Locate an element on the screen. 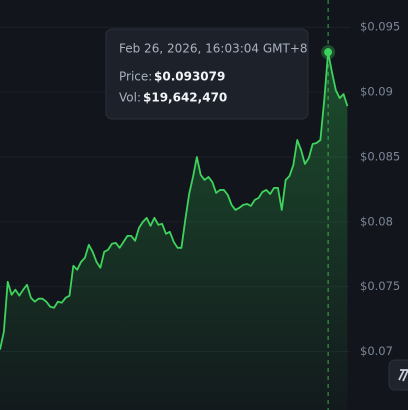 This screenshot has height=410, width=408. tooltip-time: Feb 26, 2026, 16:03:04 GMT+8 is located at coordinates (213, 49).